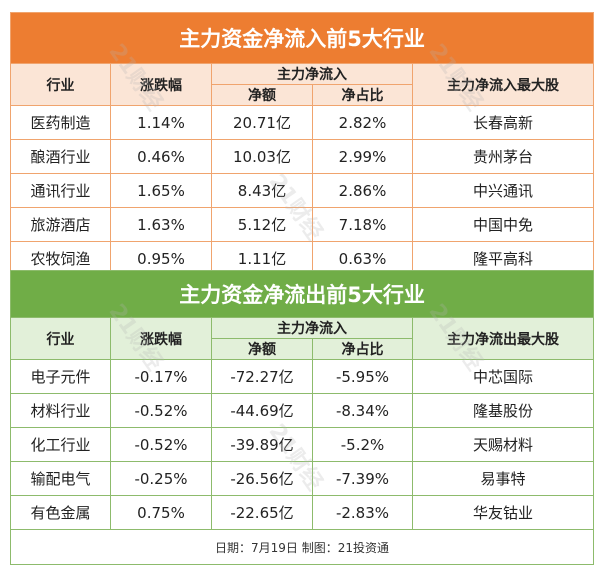 The width and height of the screenshot is (600, 567). I want to click on cell-ratio: -2.83%, so click(362, 512).